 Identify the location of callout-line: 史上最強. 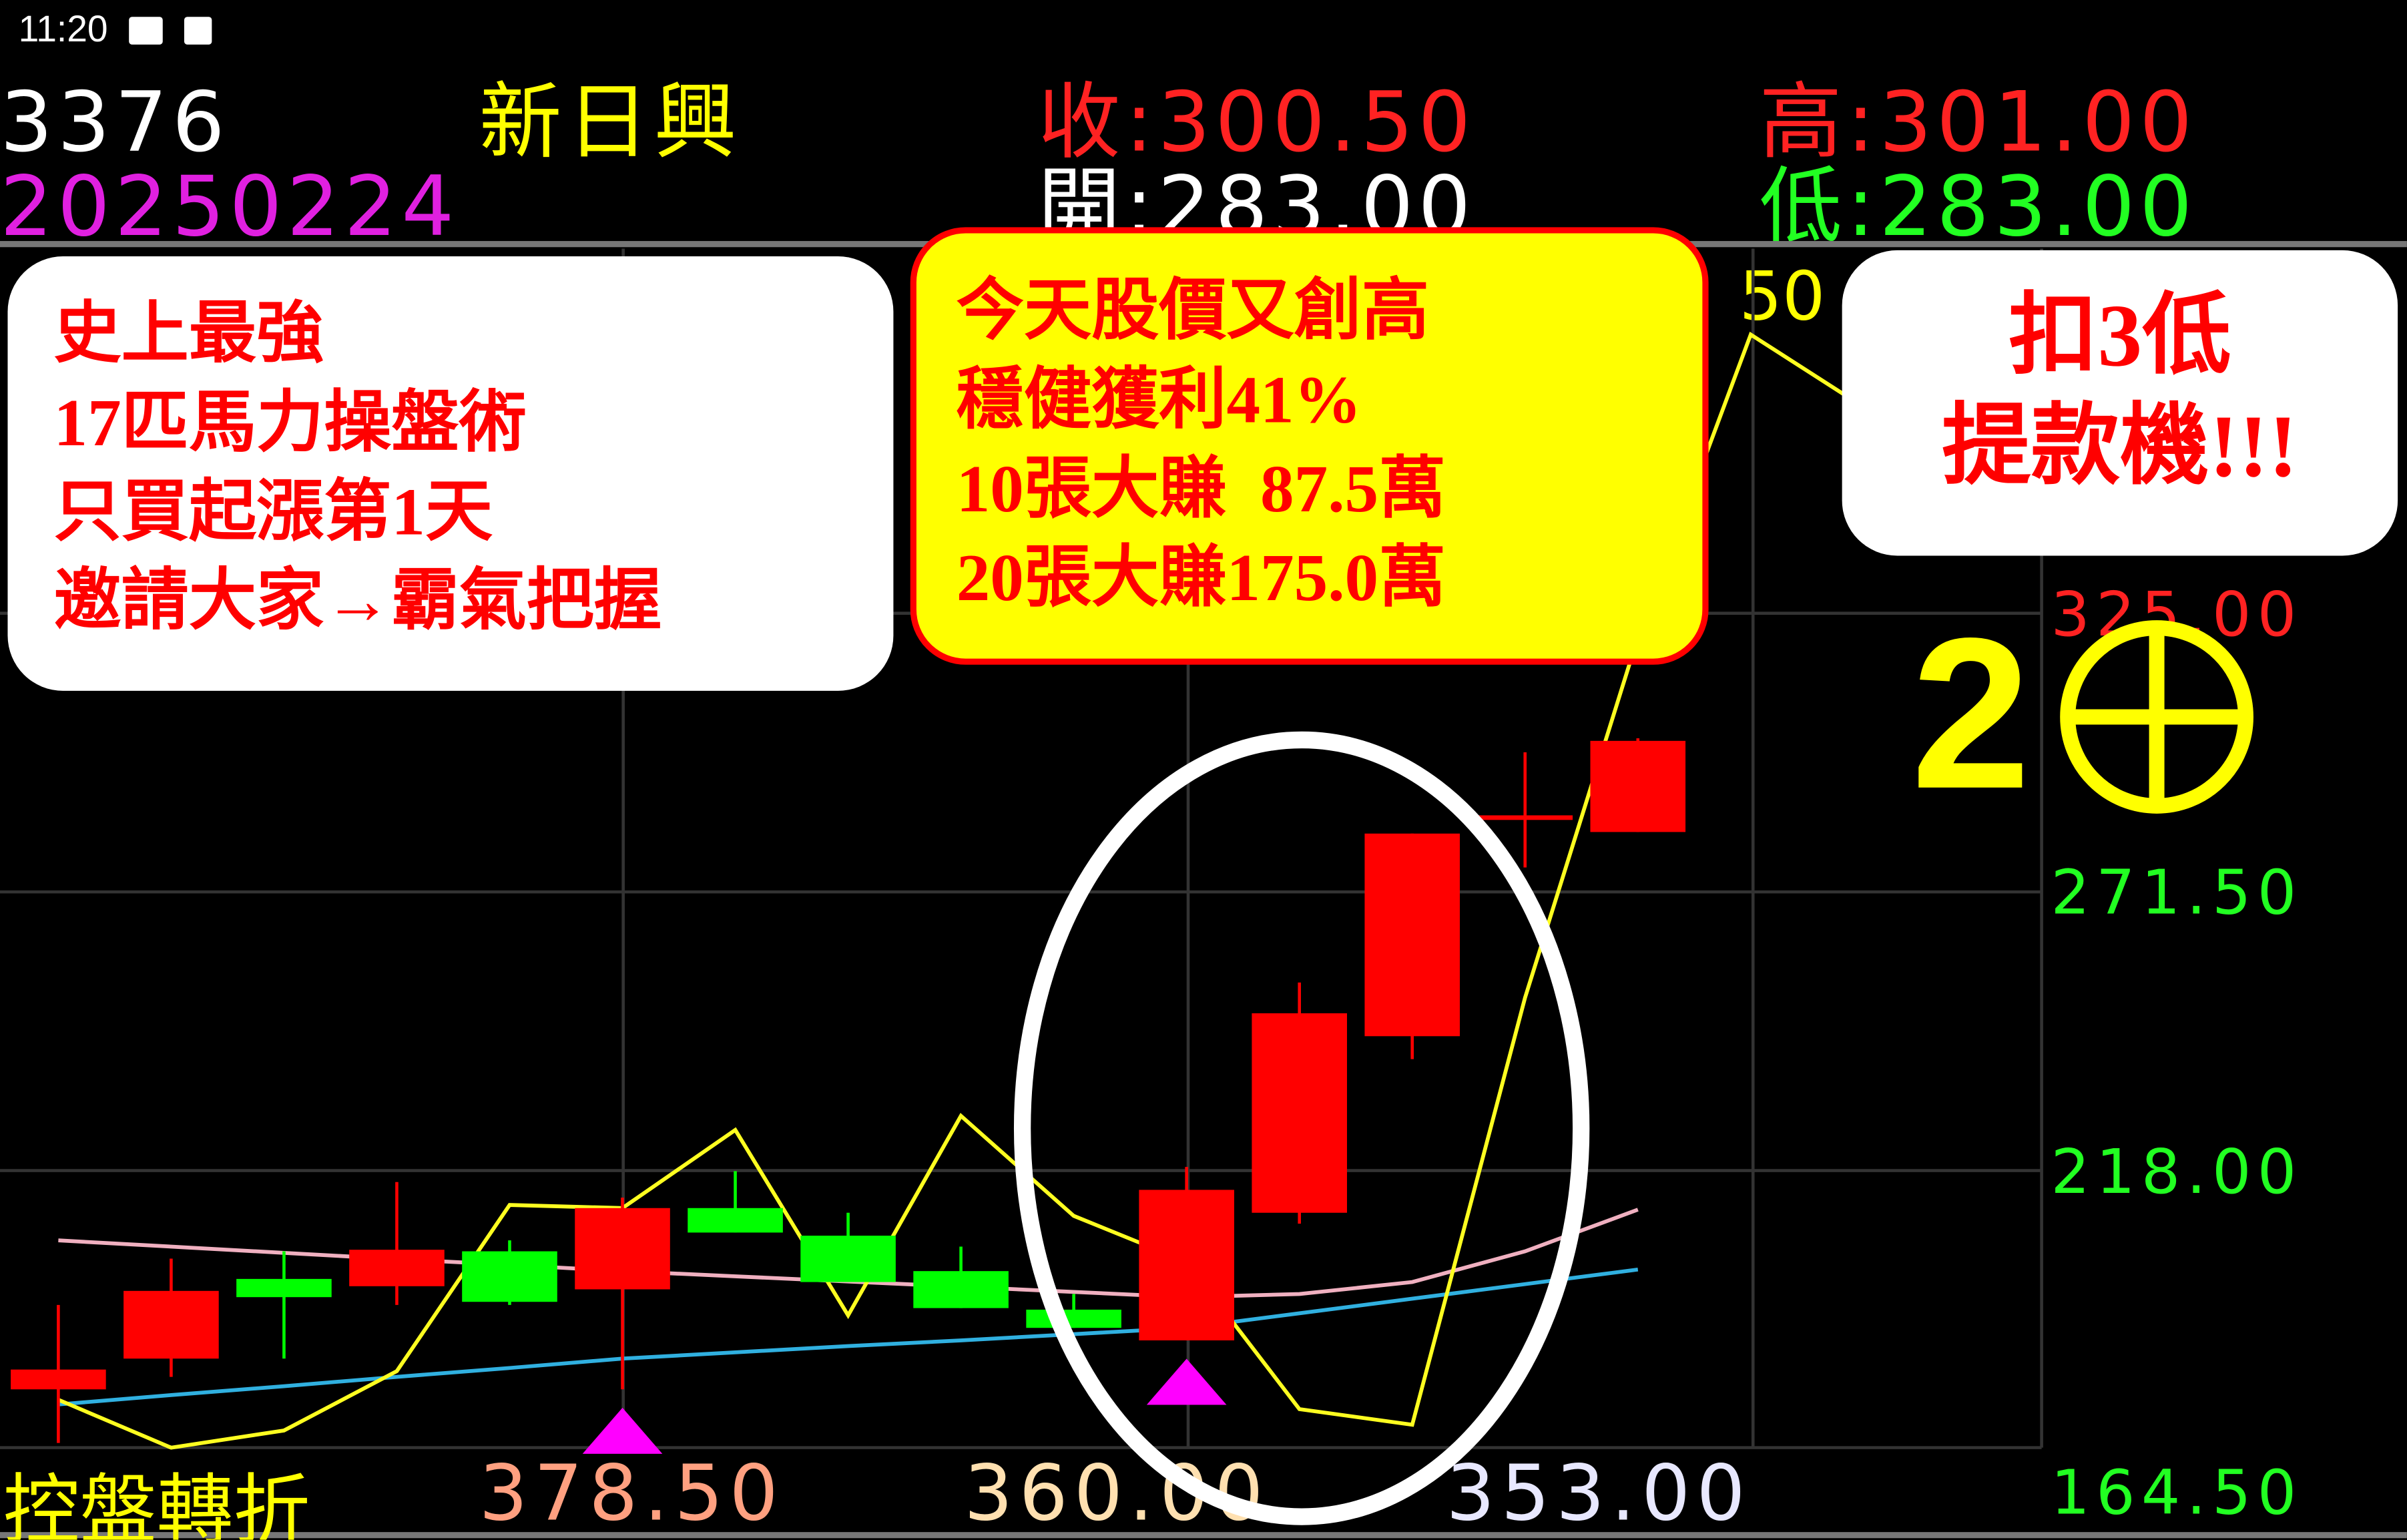
(188, 334).